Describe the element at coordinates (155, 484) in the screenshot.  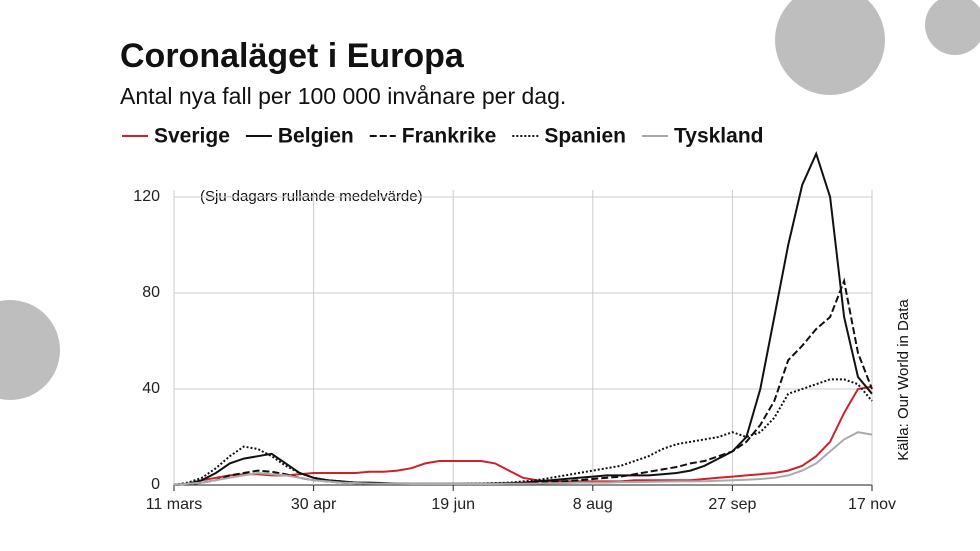
I see `y-tick-label: 0` at that location.